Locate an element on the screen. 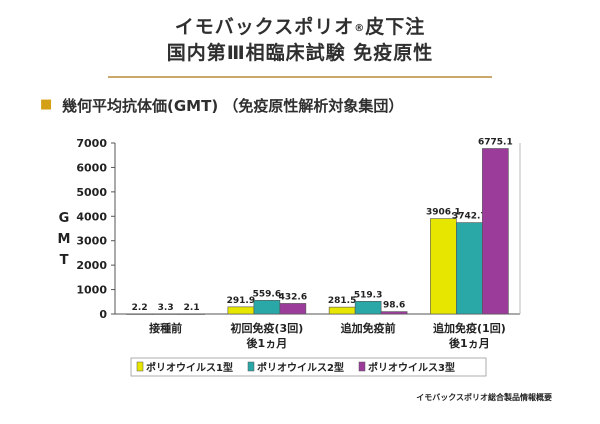 Image resolution: width=600 pixels, height=424 pixels. category-label: 初回免疫(3回) is located at coordinates (267, 328).